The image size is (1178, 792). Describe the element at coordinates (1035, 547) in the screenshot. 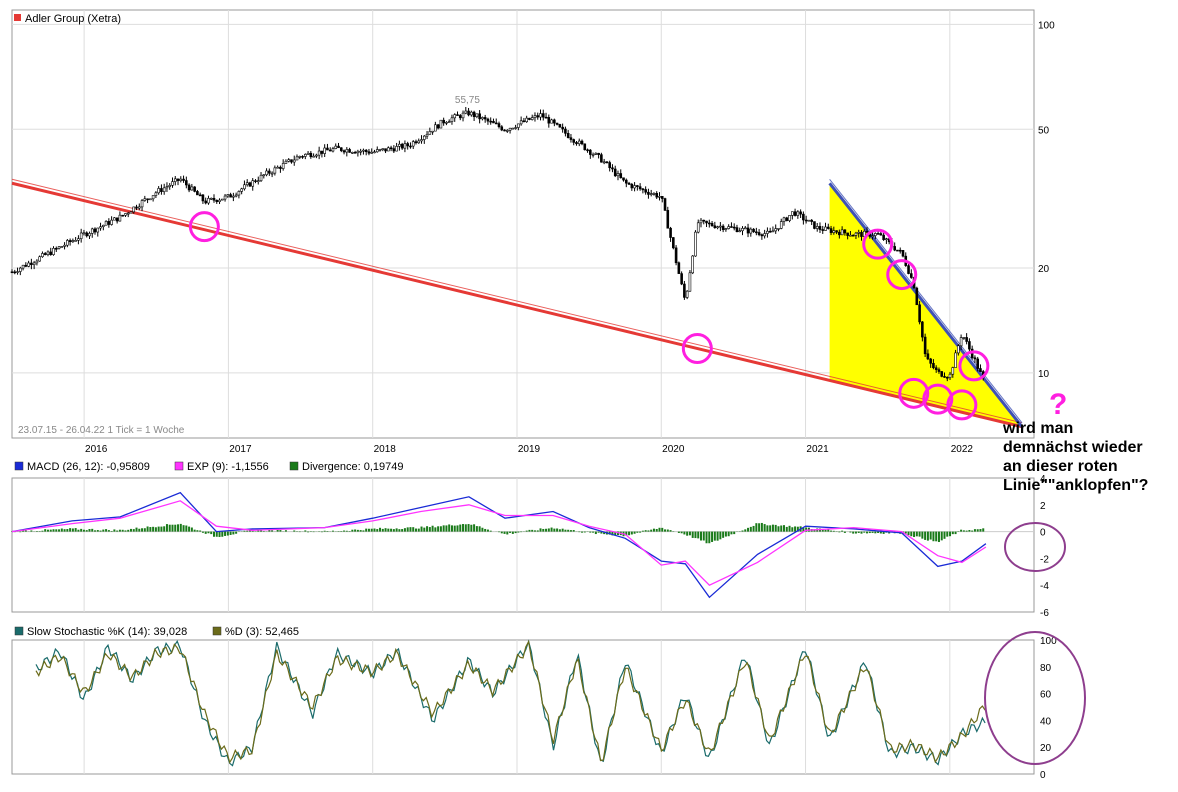

I see `macd-highlight-ellipse` at that location.